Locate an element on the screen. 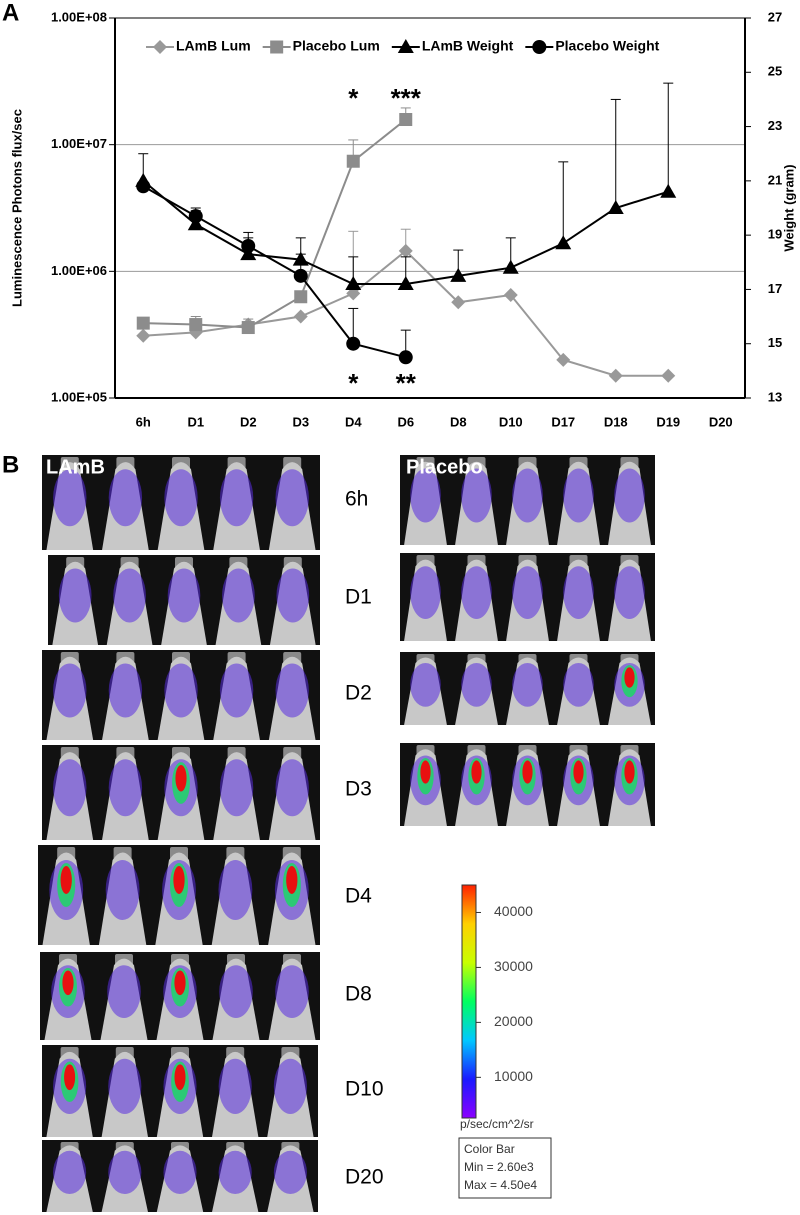 This screenshot has height=1215, width=800. x-tick-label: D10 is located at coordinates (511, 421).